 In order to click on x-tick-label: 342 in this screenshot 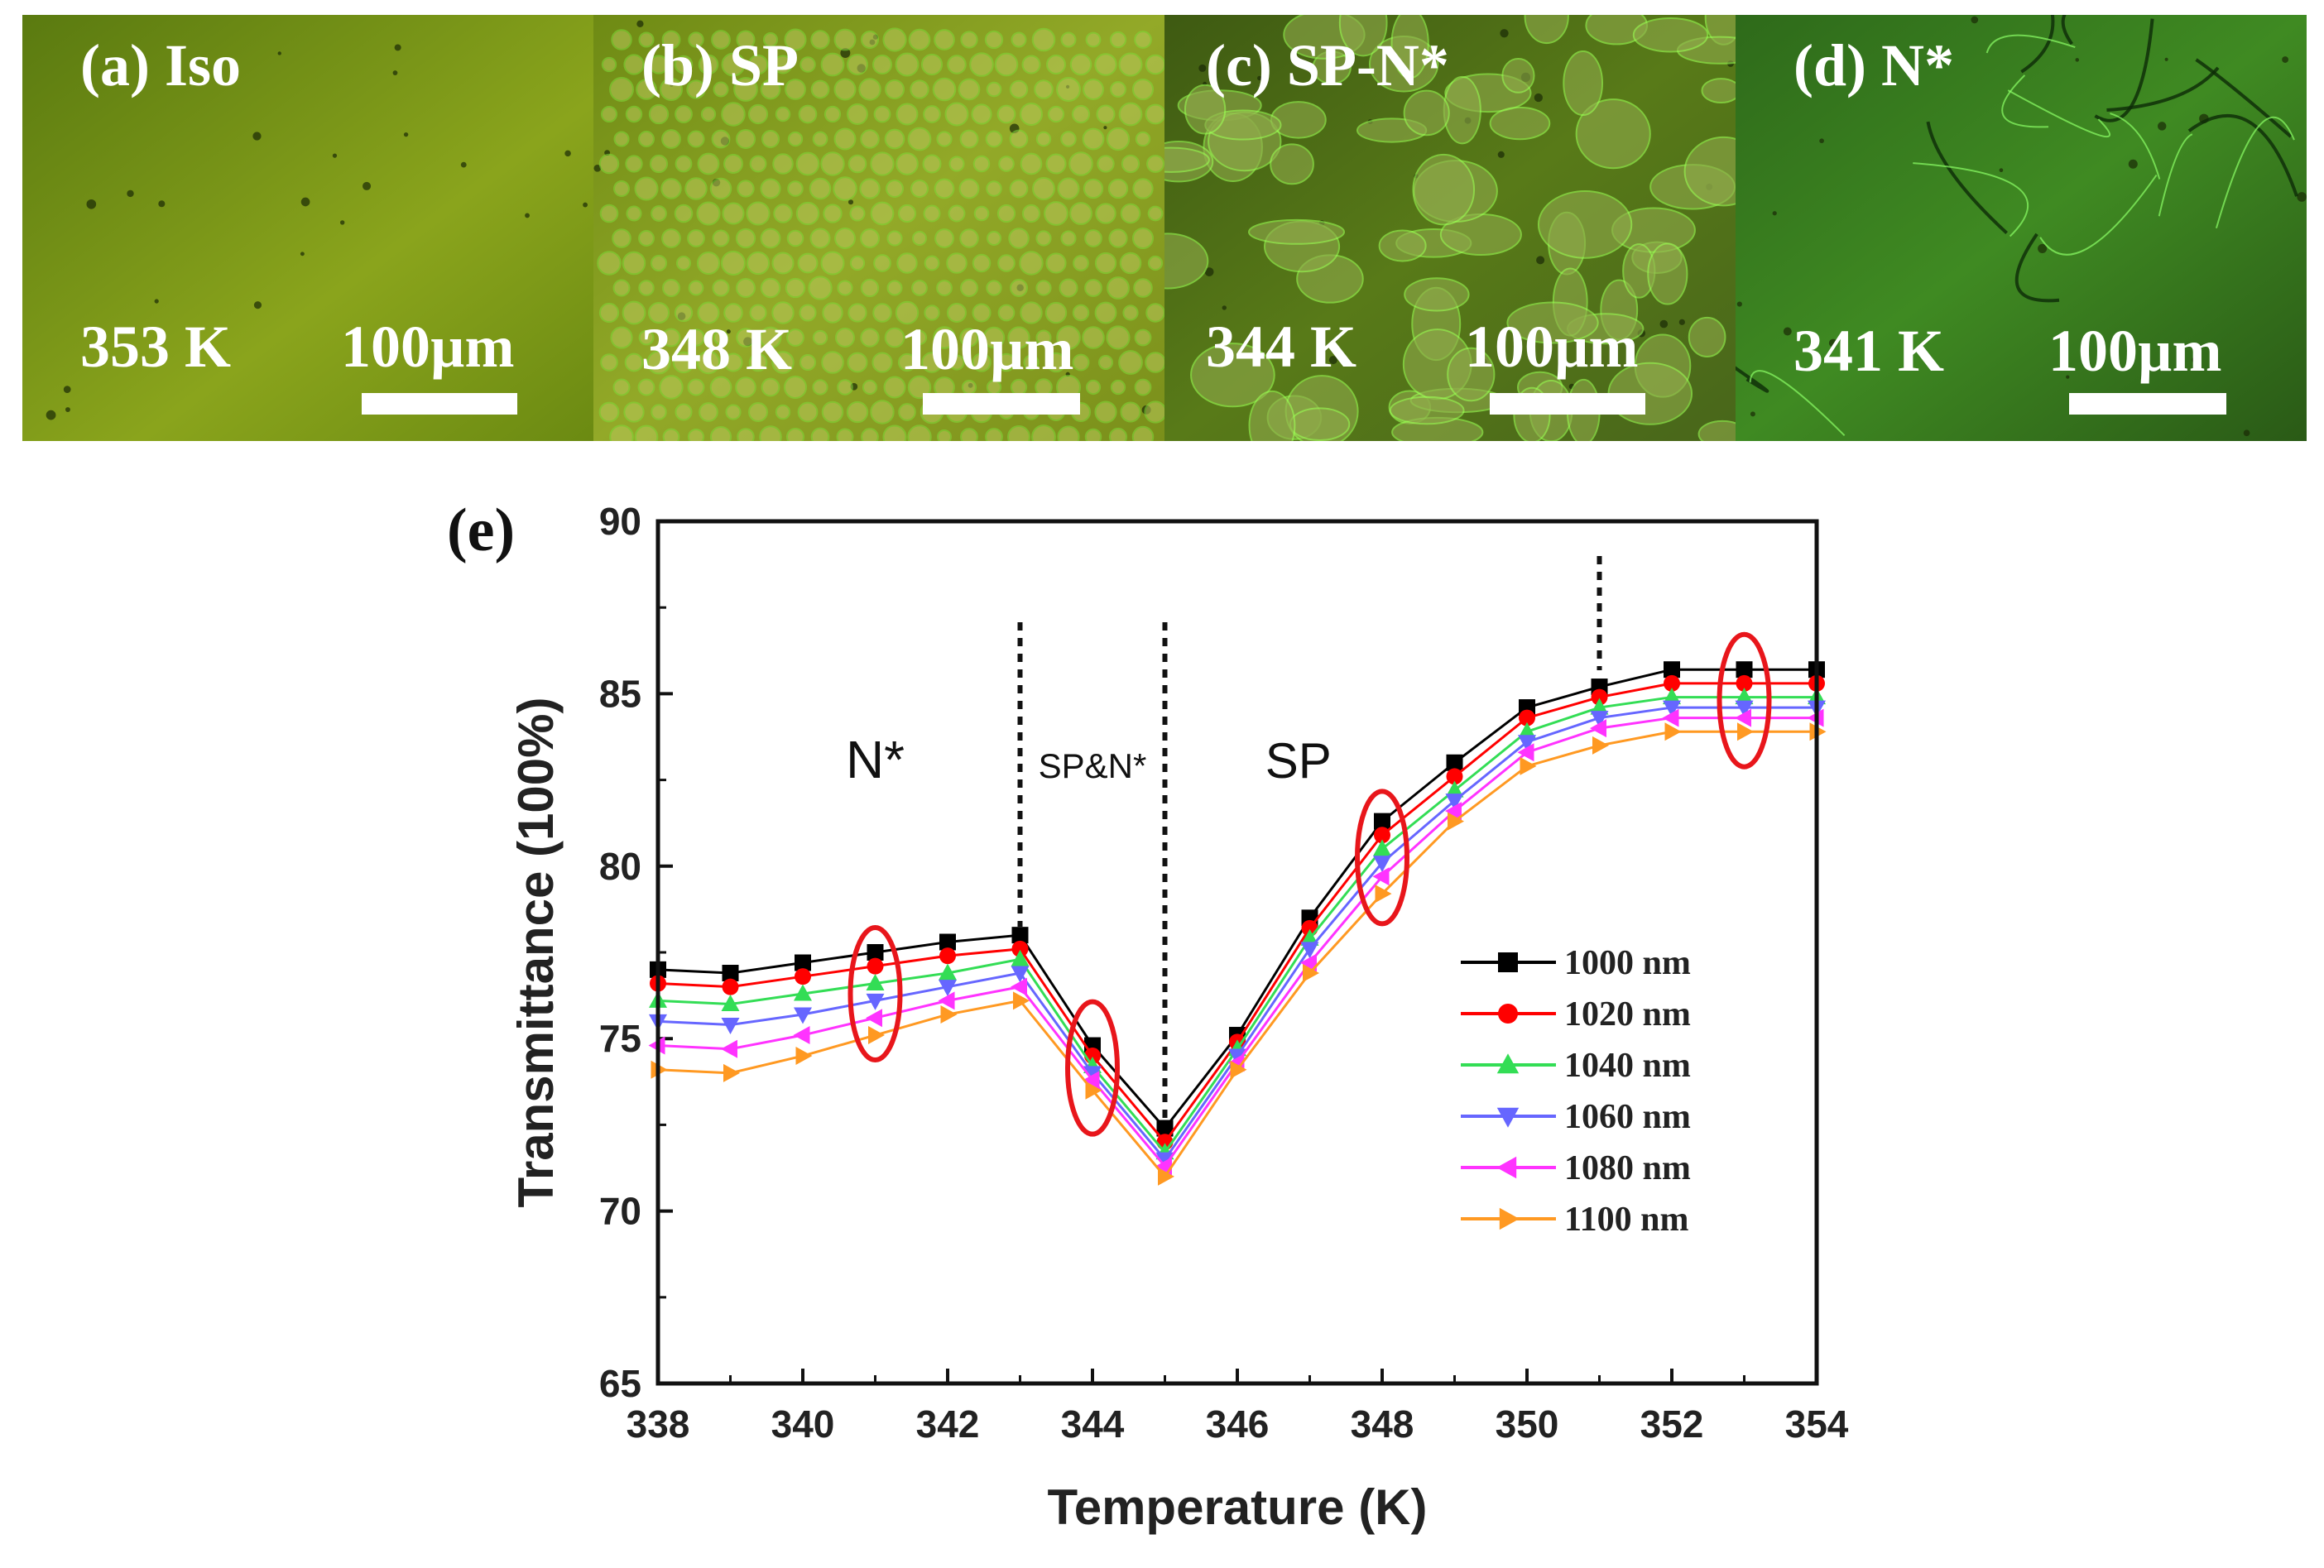, I will do `click(948, 1425)`.